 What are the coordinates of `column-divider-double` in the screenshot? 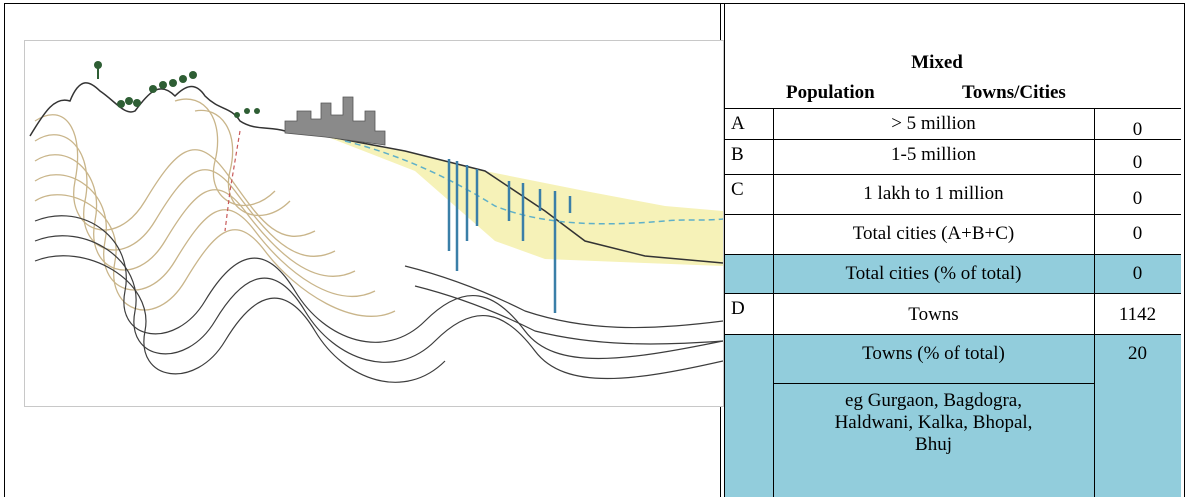 It's located at (724, 250).